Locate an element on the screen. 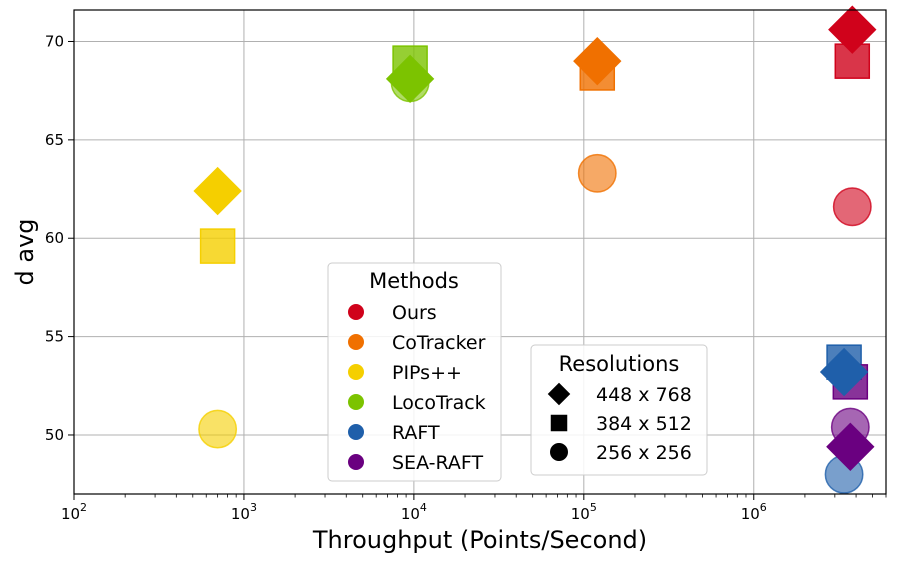  legend-marker-circle is located at coordinates (559, 452).